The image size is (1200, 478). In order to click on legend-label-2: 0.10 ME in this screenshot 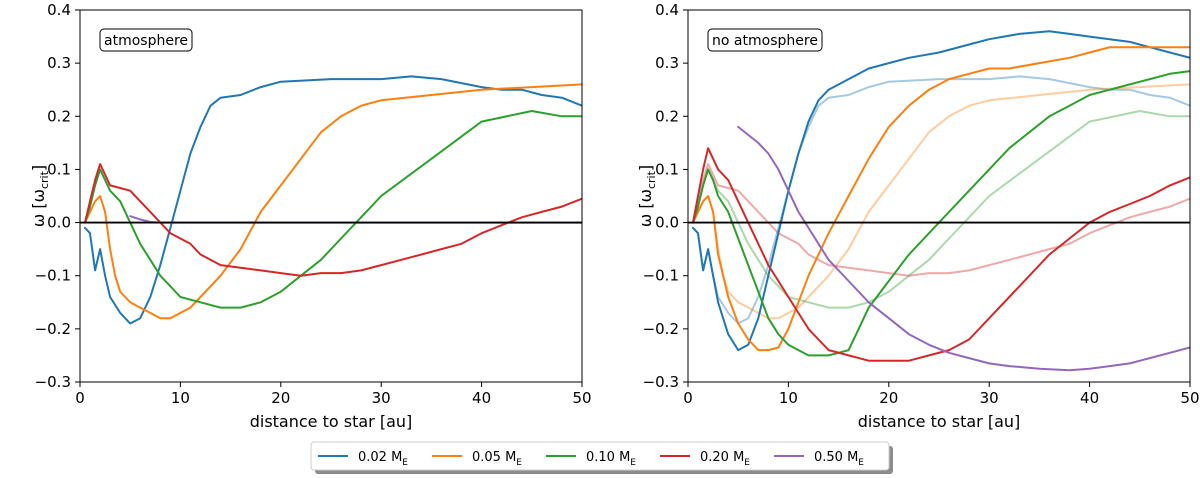, I will do `click(611, 459)`.